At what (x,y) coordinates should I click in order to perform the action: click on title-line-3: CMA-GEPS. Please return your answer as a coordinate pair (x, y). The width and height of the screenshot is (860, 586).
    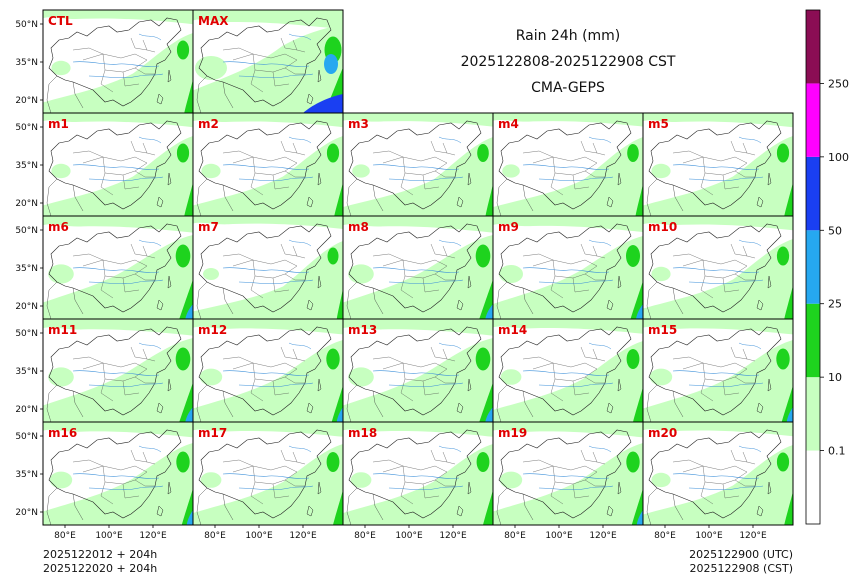
    Looking at the image, I should click on (568, 88).